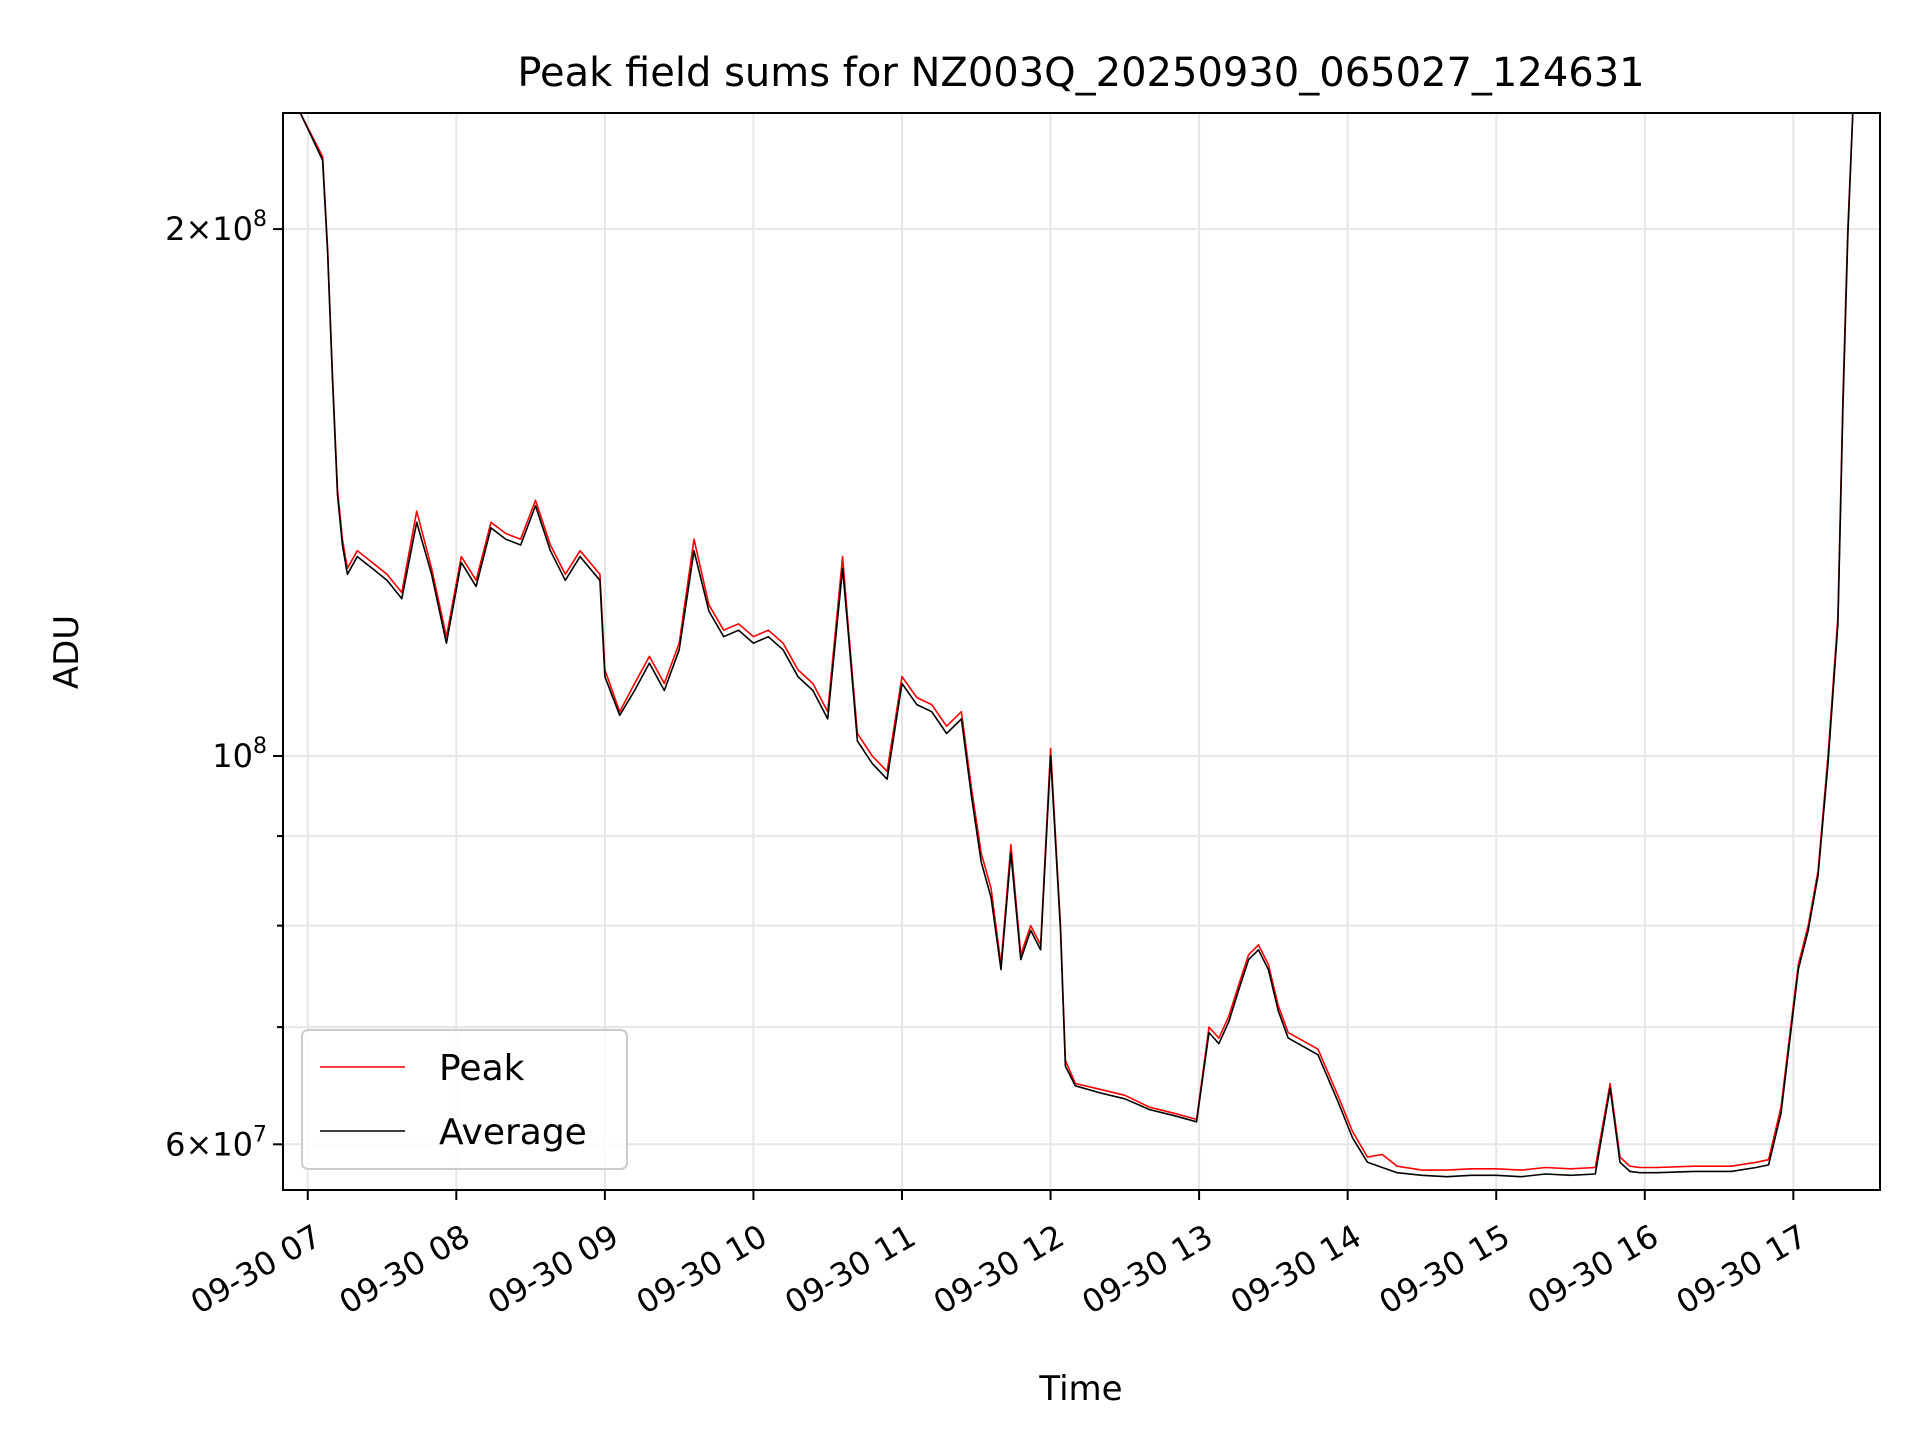  What do you see at coordinates (239, 754) in the screenshot?
I see `y-tick-label: 108` at bounding box center [239, 754].